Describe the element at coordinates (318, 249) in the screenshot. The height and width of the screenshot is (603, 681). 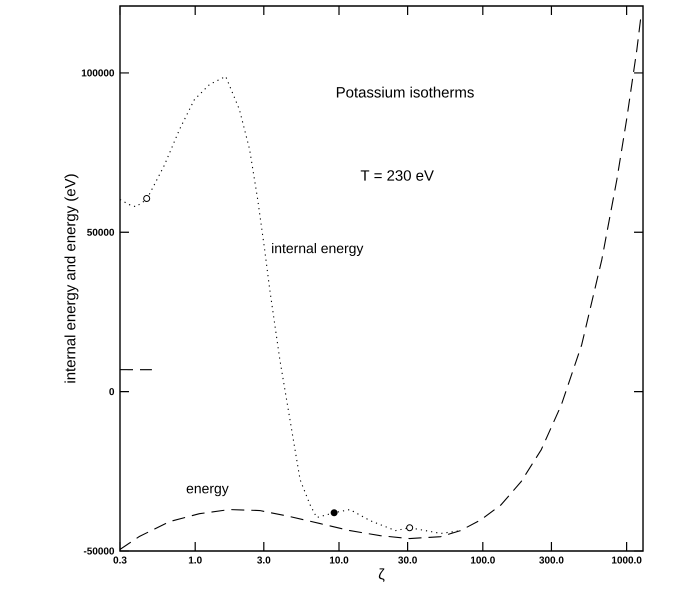
I see `series-label: internal energy` at that location.